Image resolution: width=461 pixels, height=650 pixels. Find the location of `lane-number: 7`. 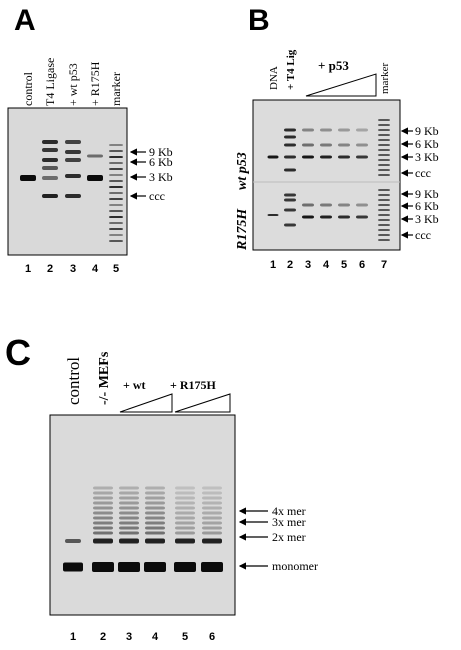

lane-number: 7 is located at coordinates (384, 265).